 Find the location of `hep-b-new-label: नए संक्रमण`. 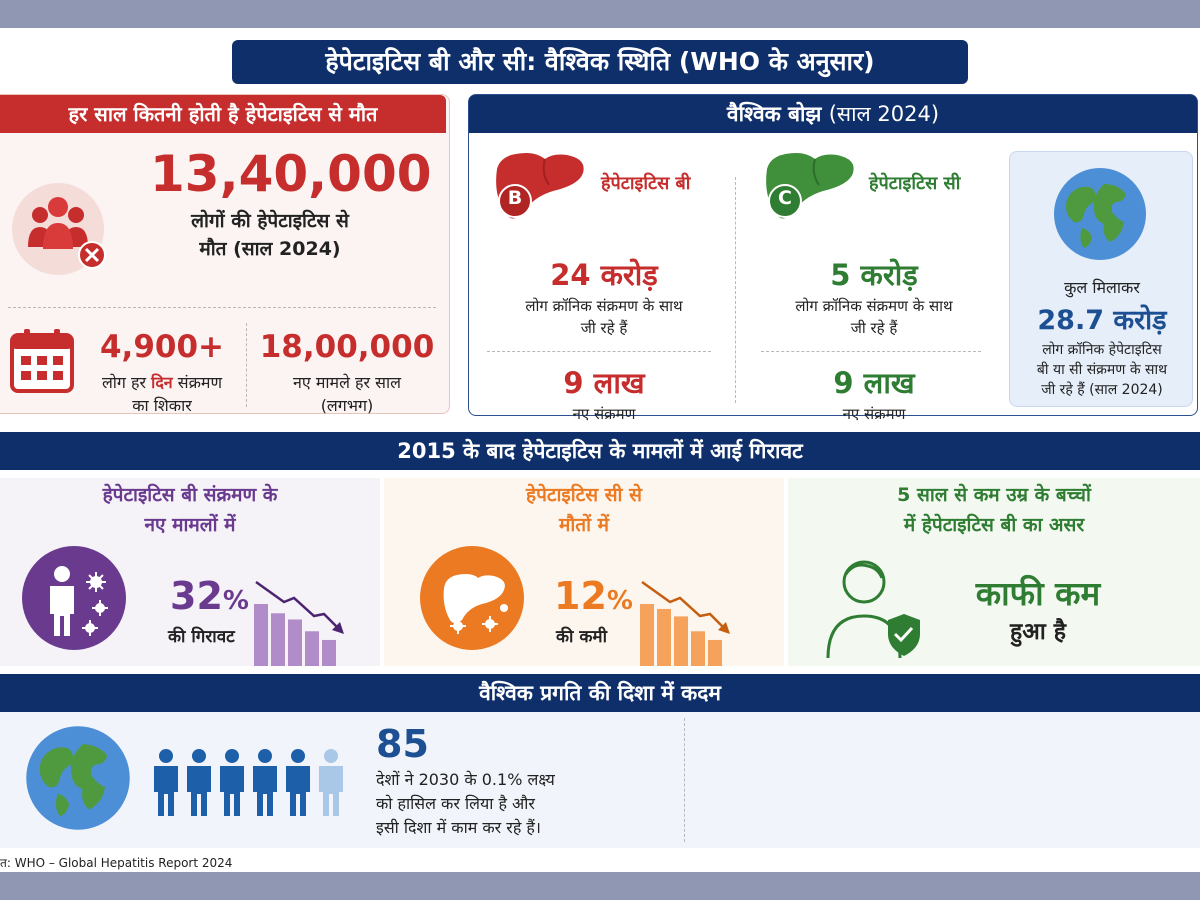

hep-b-new-label: नए संक्रमण is located at coordinates (604, 414).